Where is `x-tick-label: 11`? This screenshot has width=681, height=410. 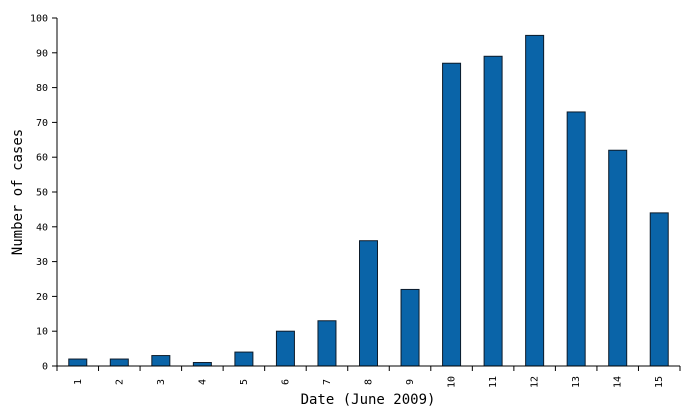
x-tick-label: 11 is located at coordinates (493, 382).